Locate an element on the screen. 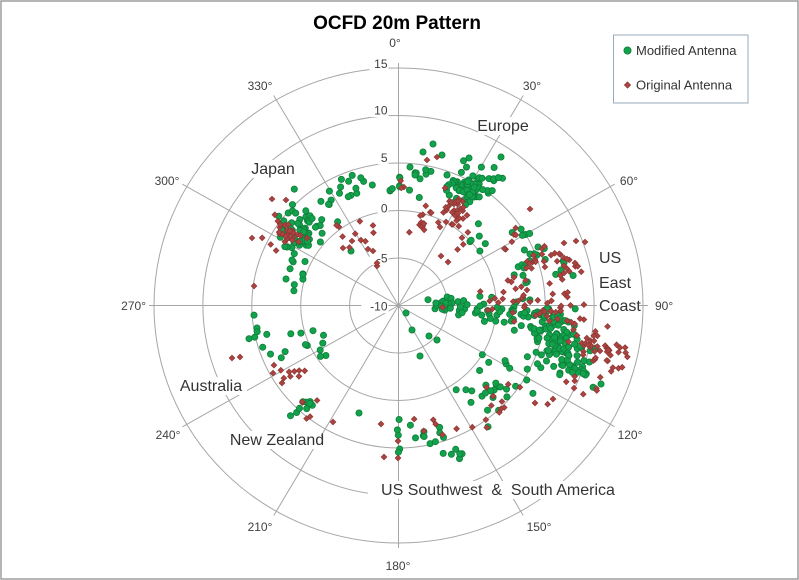 The width and height of the screenshot is (799, 580). svg-text: 30° is located at coordinates (532, 86).